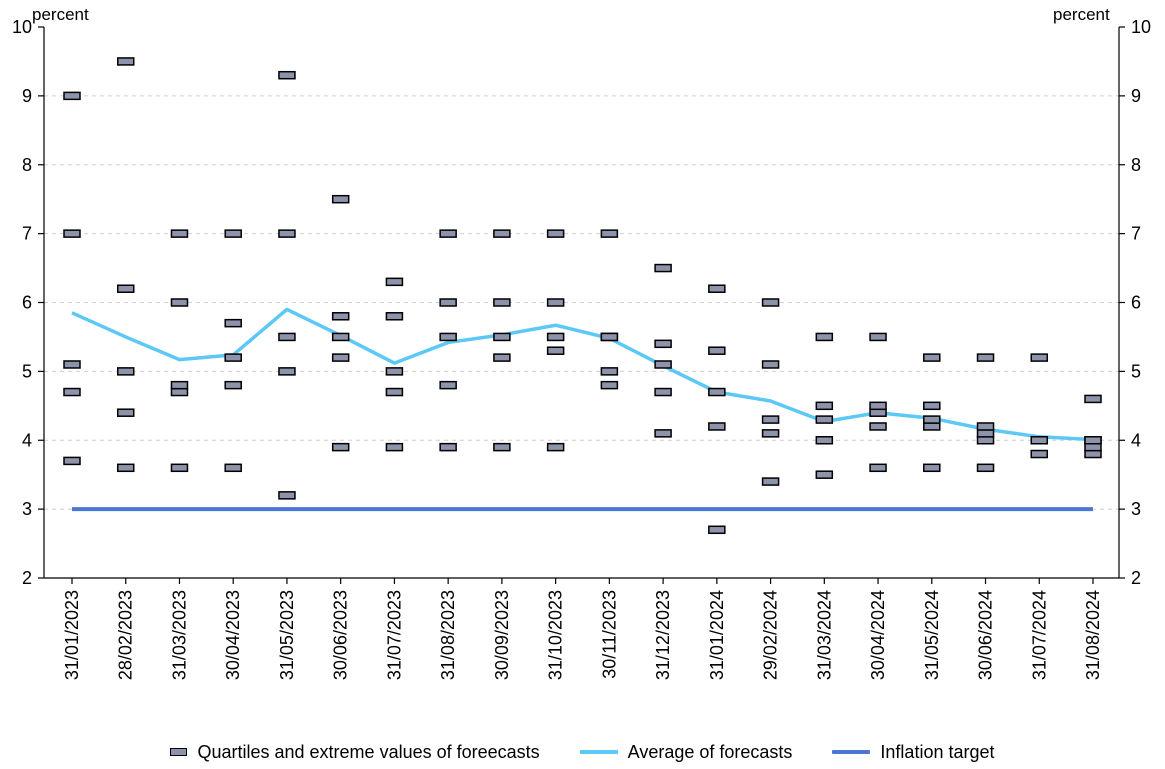 The width and height of the screenshot is (1165, 769). Describe the element at coordinates (27, 509) in the screenshot. I see `y-tick-label-left: 3` at that location.